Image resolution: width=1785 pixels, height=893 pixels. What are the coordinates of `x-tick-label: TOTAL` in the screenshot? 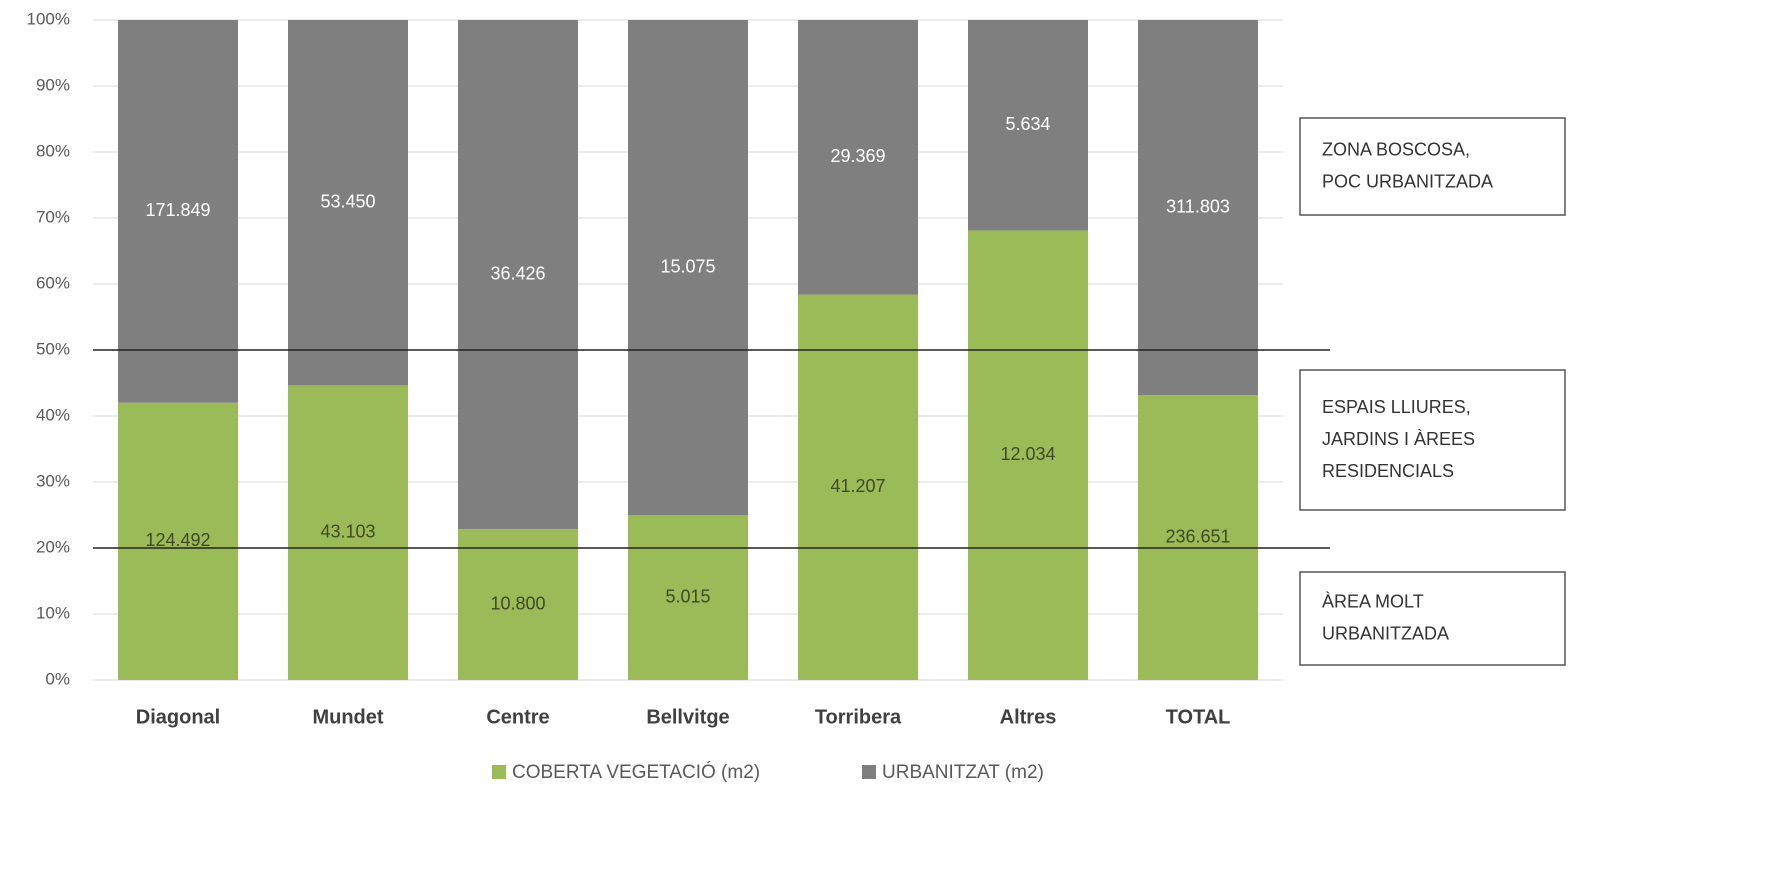 It's located at (1198, 717).